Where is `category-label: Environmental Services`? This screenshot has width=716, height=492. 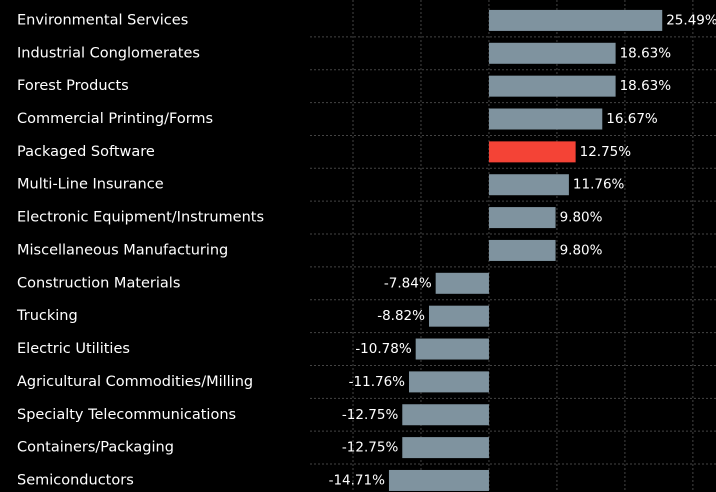
category-label: Environmental Services is located at coordinates (102, 20).